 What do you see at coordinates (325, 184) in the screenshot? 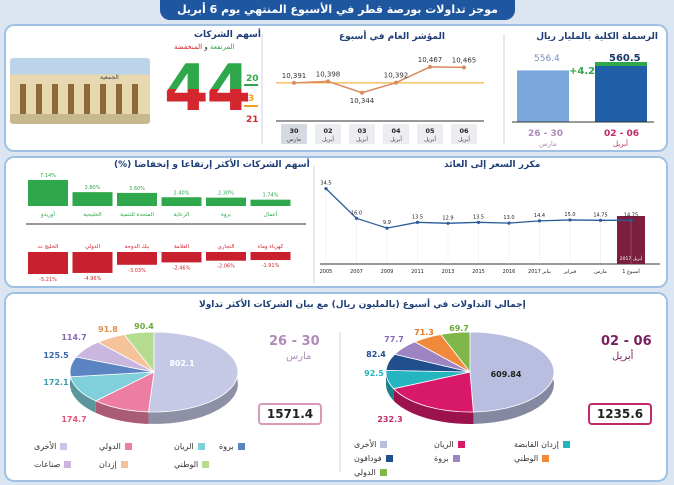
I see `pe-value-label: 34.5` at bounding box center [325, 184].